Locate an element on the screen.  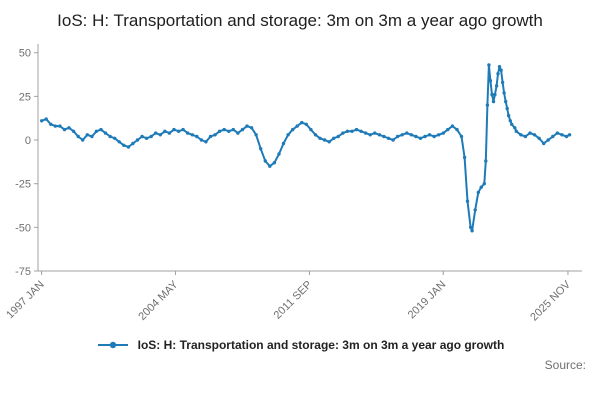
y-axis-tick-label: 50 is located at coordinates (25, 54).